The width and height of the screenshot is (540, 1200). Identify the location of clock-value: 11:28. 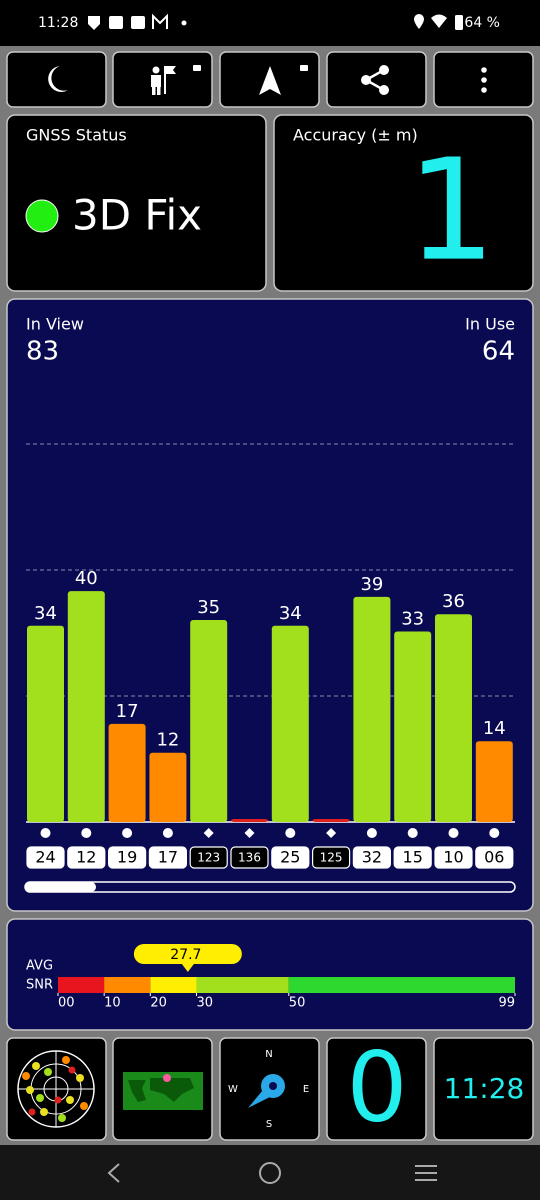
(484, 1088).